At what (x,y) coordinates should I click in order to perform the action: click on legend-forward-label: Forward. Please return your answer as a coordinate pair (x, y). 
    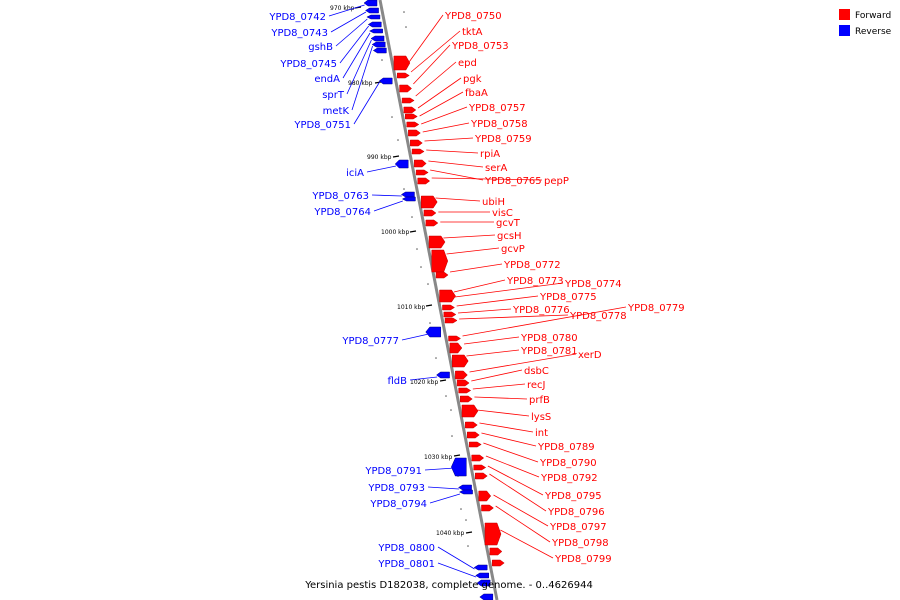
    Looking at the image, I should click on (873, 16).